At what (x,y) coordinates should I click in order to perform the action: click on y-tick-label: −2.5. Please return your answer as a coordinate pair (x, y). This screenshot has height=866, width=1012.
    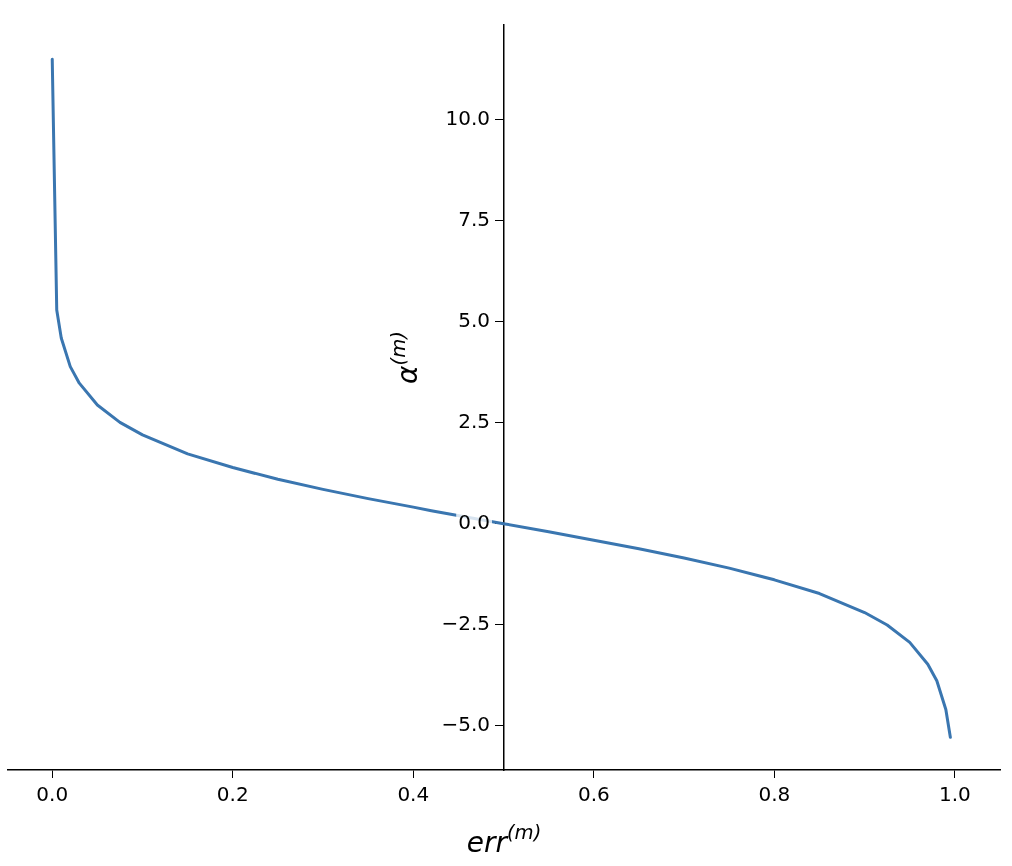
    Looking at the image, I should click on (465, 622).